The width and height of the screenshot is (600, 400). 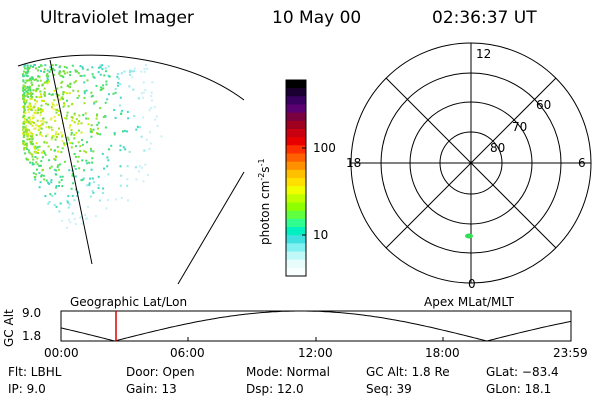 What do you see at coordinates (71, 162) in the screenshot?
I see `meridian-line` at bounding box center [71, 162].